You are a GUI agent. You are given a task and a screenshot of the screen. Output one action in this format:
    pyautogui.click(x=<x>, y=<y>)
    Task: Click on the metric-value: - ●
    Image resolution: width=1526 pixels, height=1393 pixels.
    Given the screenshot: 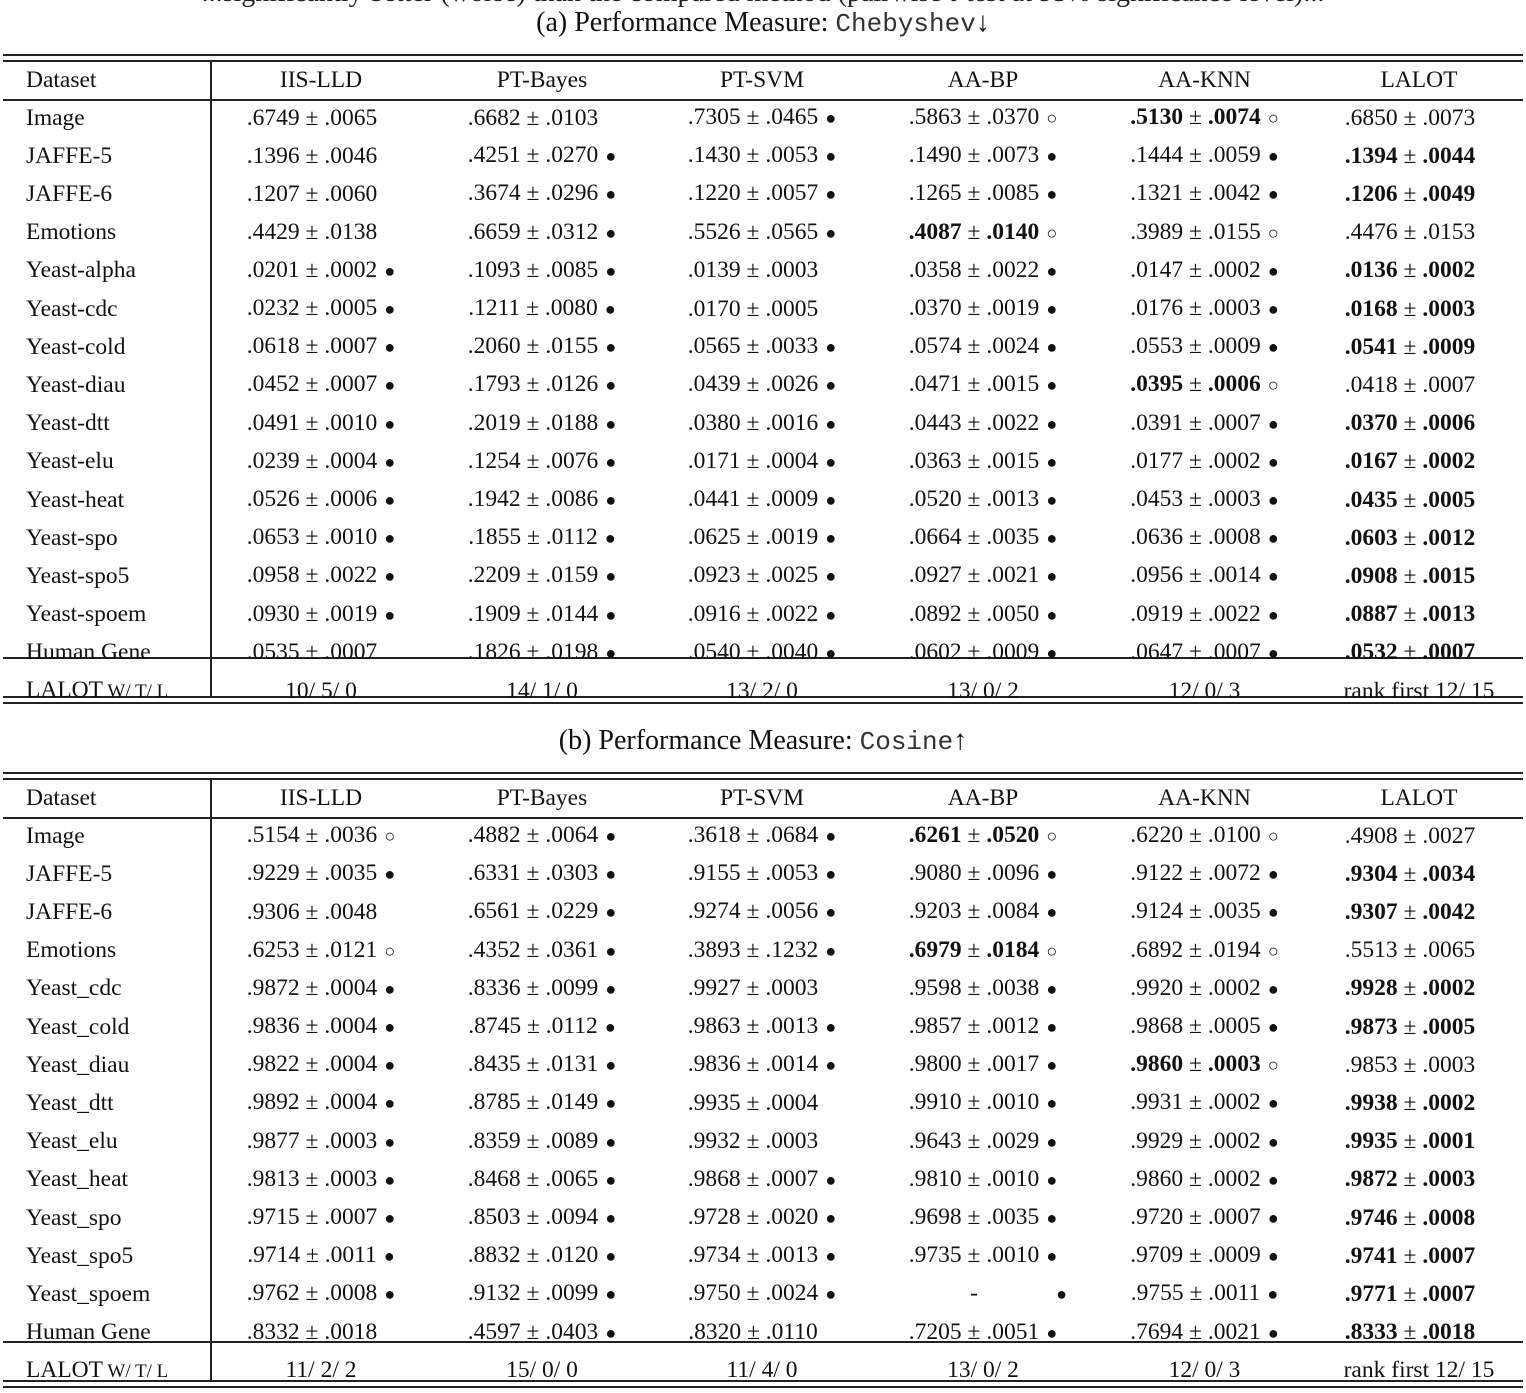 What is the action you would take?
    pyautogui.click(x=983, y=1294)
    